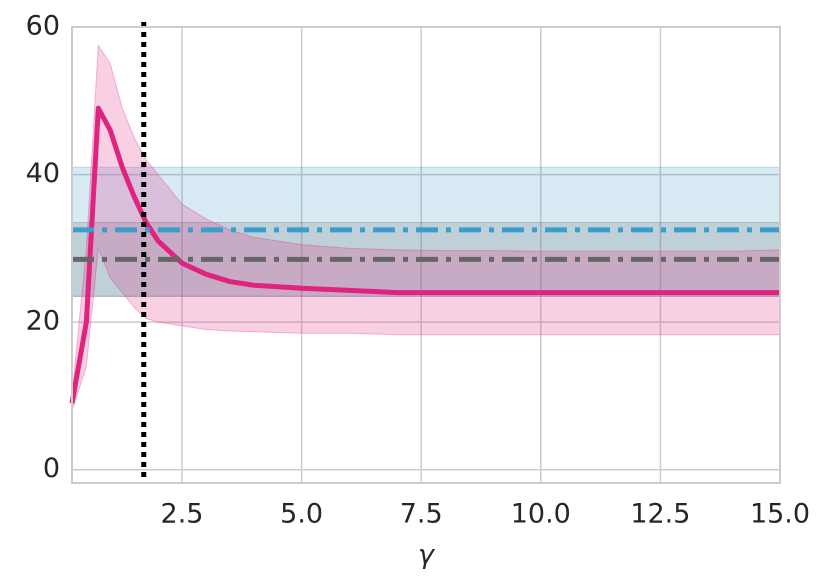  Describe the element at coordinates (660, 514) in the screenshot. I see `x-tick-label: 12.5` at that location.